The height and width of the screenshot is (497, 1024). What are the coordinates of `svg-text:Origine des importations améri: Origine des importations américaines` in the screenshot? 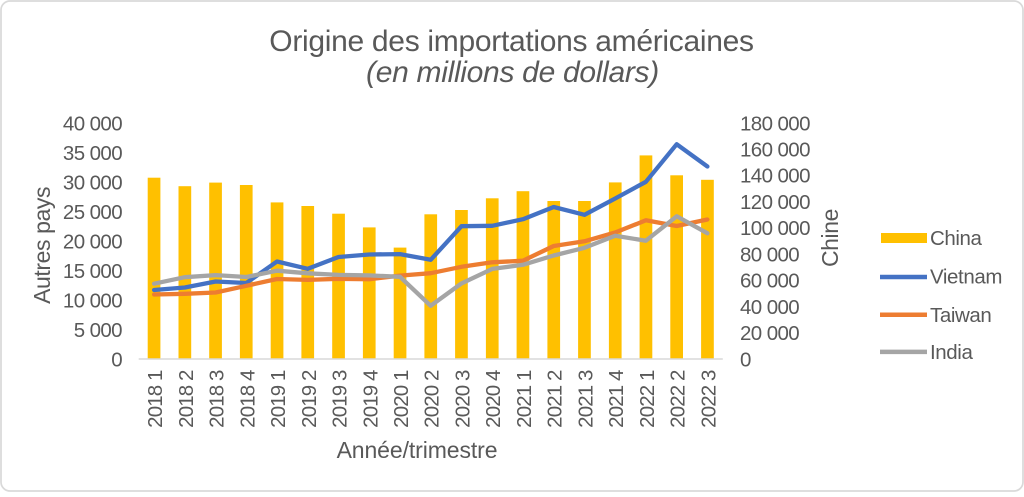 It's located at (511, 41).